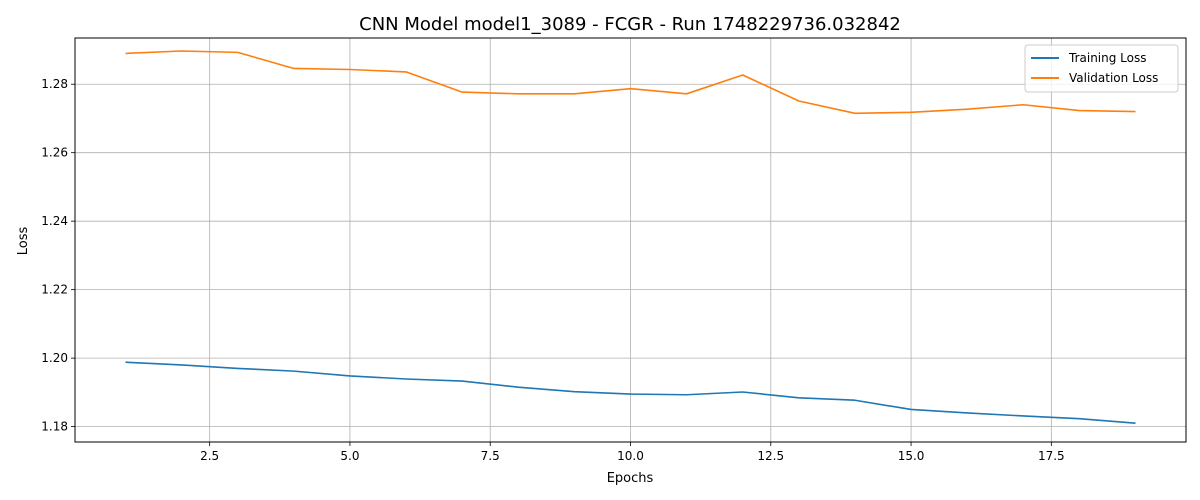  Describe the element at coordinates (770, 456) in the screenshot. I see `x-tick-label: 12.5` at that location.